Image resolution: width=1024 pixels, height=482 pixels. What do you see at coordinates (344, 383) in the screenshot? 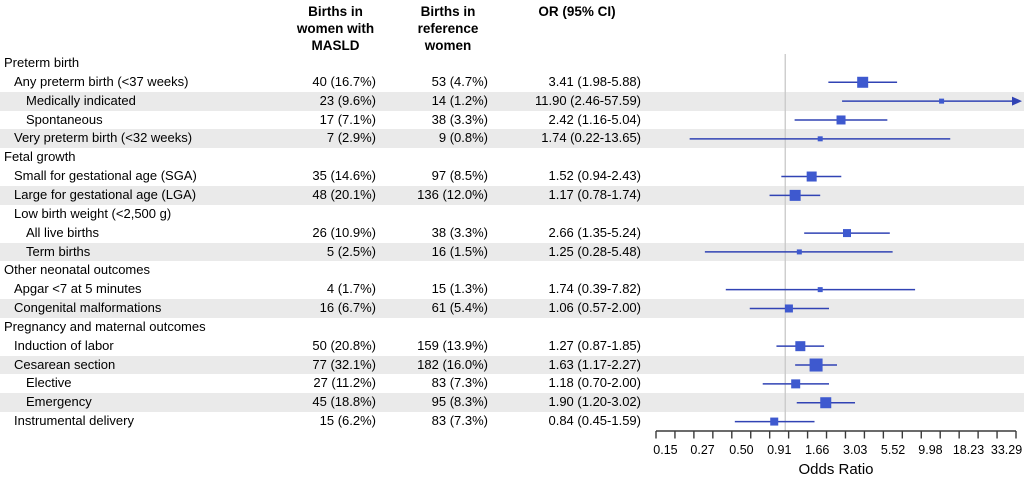
I see `masld-births-value: 27 (11.2%)` at bounding box center [344, 383].